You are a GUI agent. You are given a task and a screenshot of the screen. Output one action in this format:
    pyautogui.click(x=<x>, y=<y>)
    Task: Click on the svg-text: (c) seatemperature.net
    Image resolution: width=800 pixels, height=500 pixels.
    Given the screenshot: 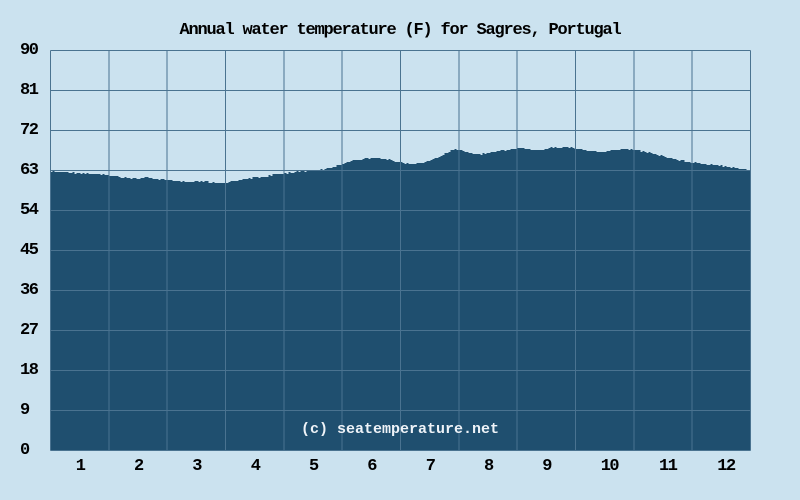 What is the action you would take?
    pyautogui.click(x=400, y=429)
    